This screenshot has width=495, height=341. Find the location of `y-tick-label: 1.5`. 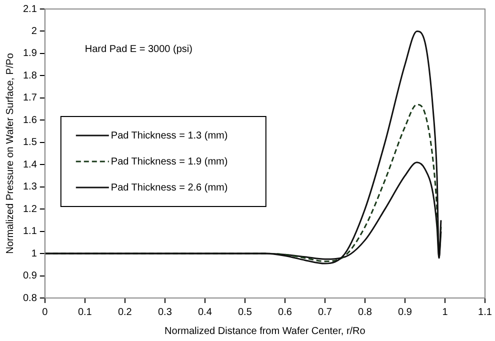

y-tick-label: 1.5 is located at coordinates (30, 142).